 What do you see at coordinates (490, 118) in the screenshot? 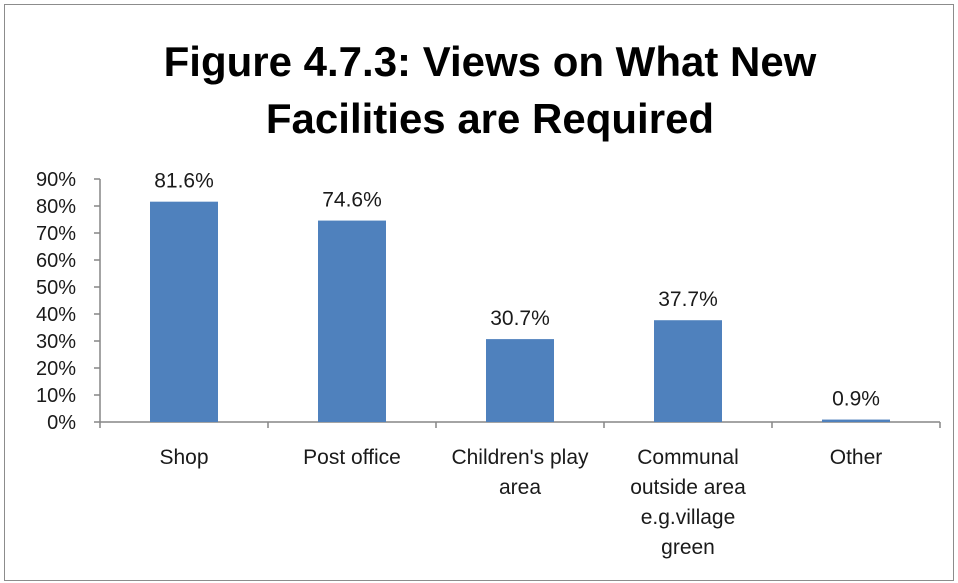
I see `chart-title-line-2: Facilities are Required` at bounding box center [490, 118].